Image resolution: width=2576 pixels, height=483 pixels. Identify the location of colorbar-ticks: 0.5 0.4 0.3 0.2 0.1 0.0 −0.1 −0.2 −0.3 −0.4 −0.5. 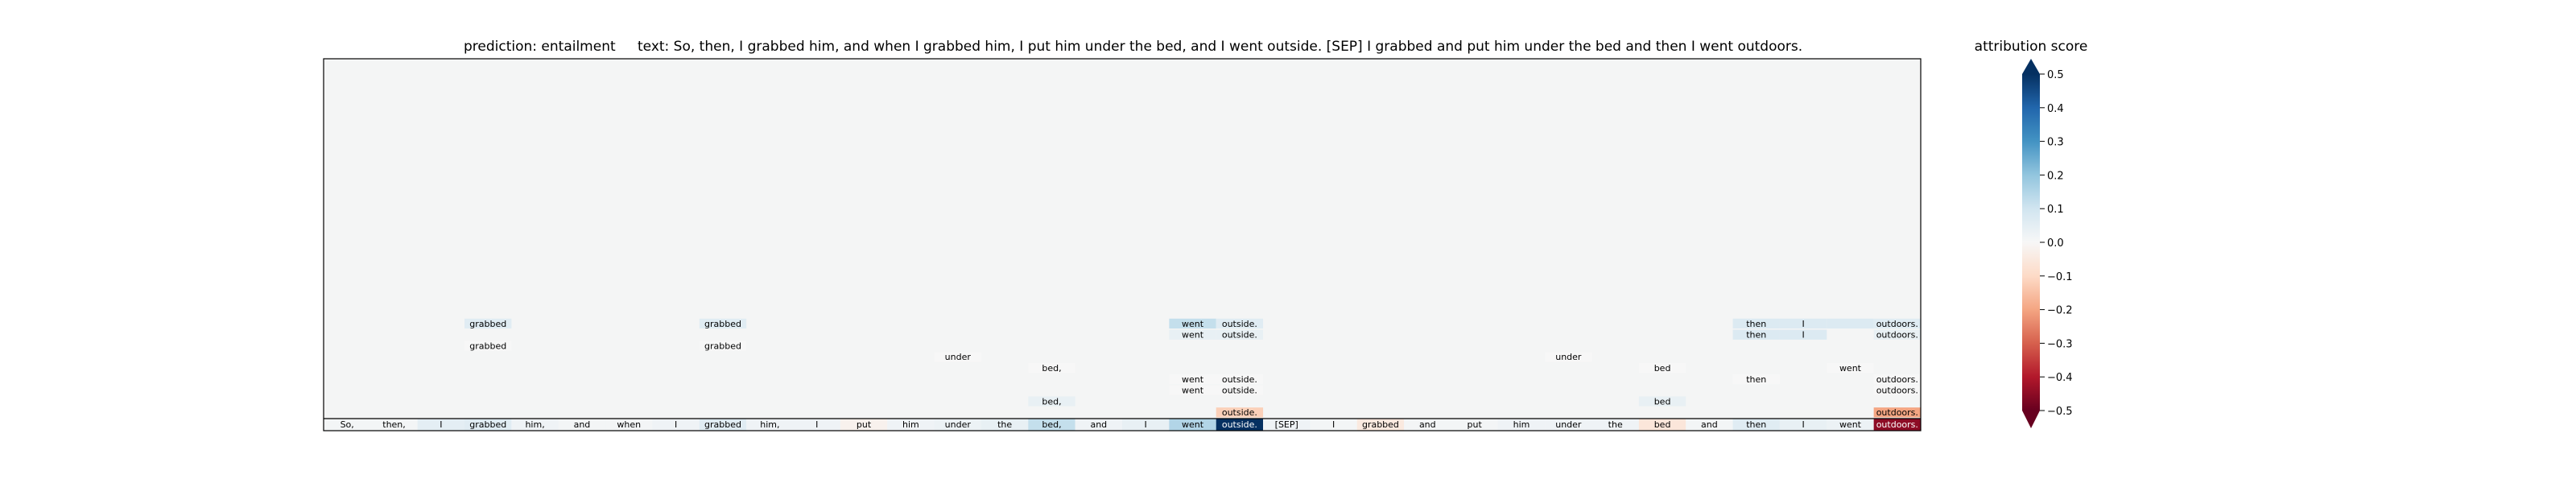
(2056, 243).